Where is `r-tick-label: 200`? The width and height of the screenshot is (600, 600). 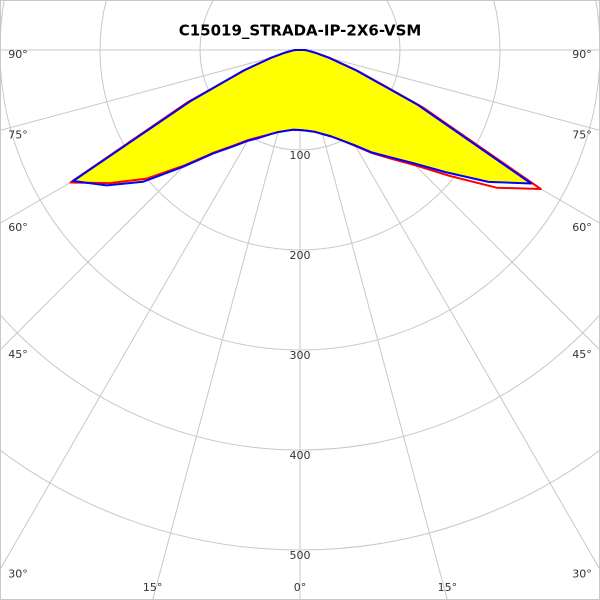
r-tick-label: 200 is located at coordinates (300, 255).